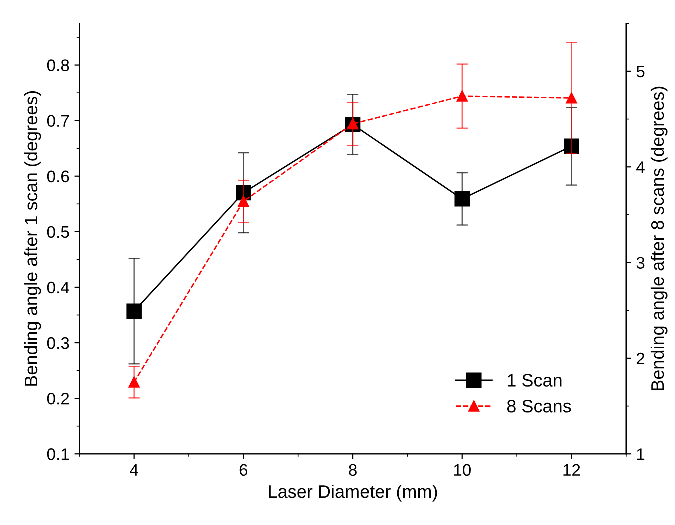 The width and height of the screenshot is (675, 525). I want to click on y-tick-label: 0.3, so click(58, 343).